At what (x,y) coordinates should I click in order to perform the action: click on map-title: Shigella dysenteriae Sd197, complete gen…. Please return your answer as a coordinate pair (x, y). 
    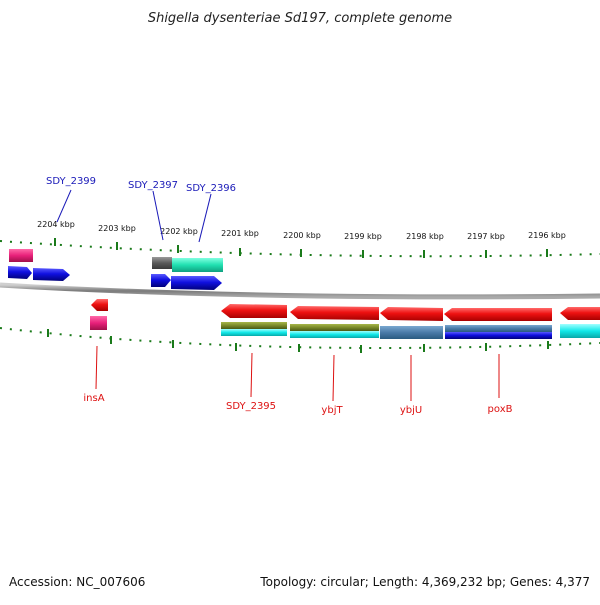
    Looking at the image, I should click on (300, 18).